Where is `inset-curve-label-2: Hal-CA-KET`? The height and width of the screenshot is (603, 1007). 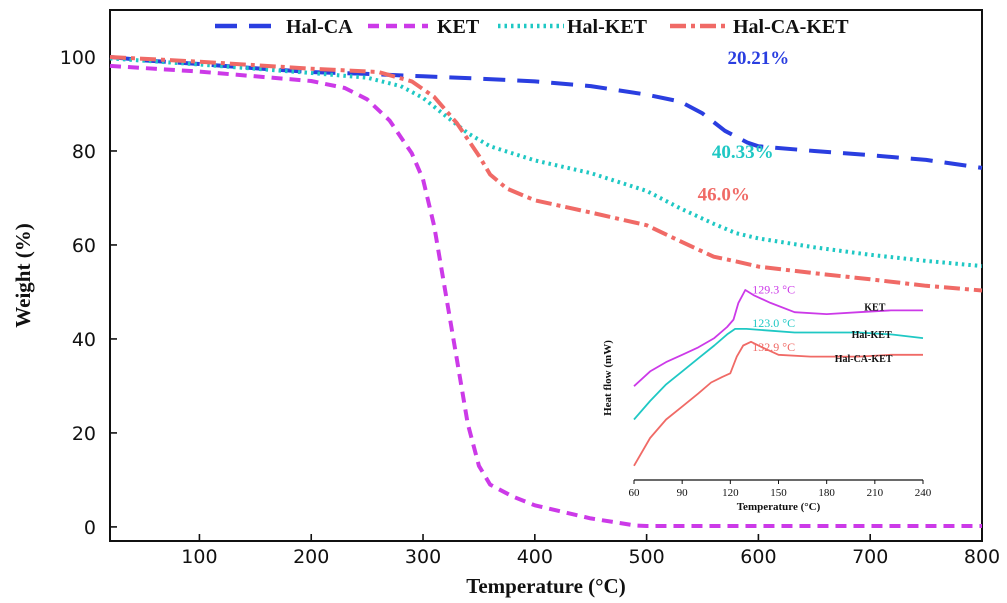
inset-curve-label-2: Hal-CA-KET is located at coordinates (864, 359).